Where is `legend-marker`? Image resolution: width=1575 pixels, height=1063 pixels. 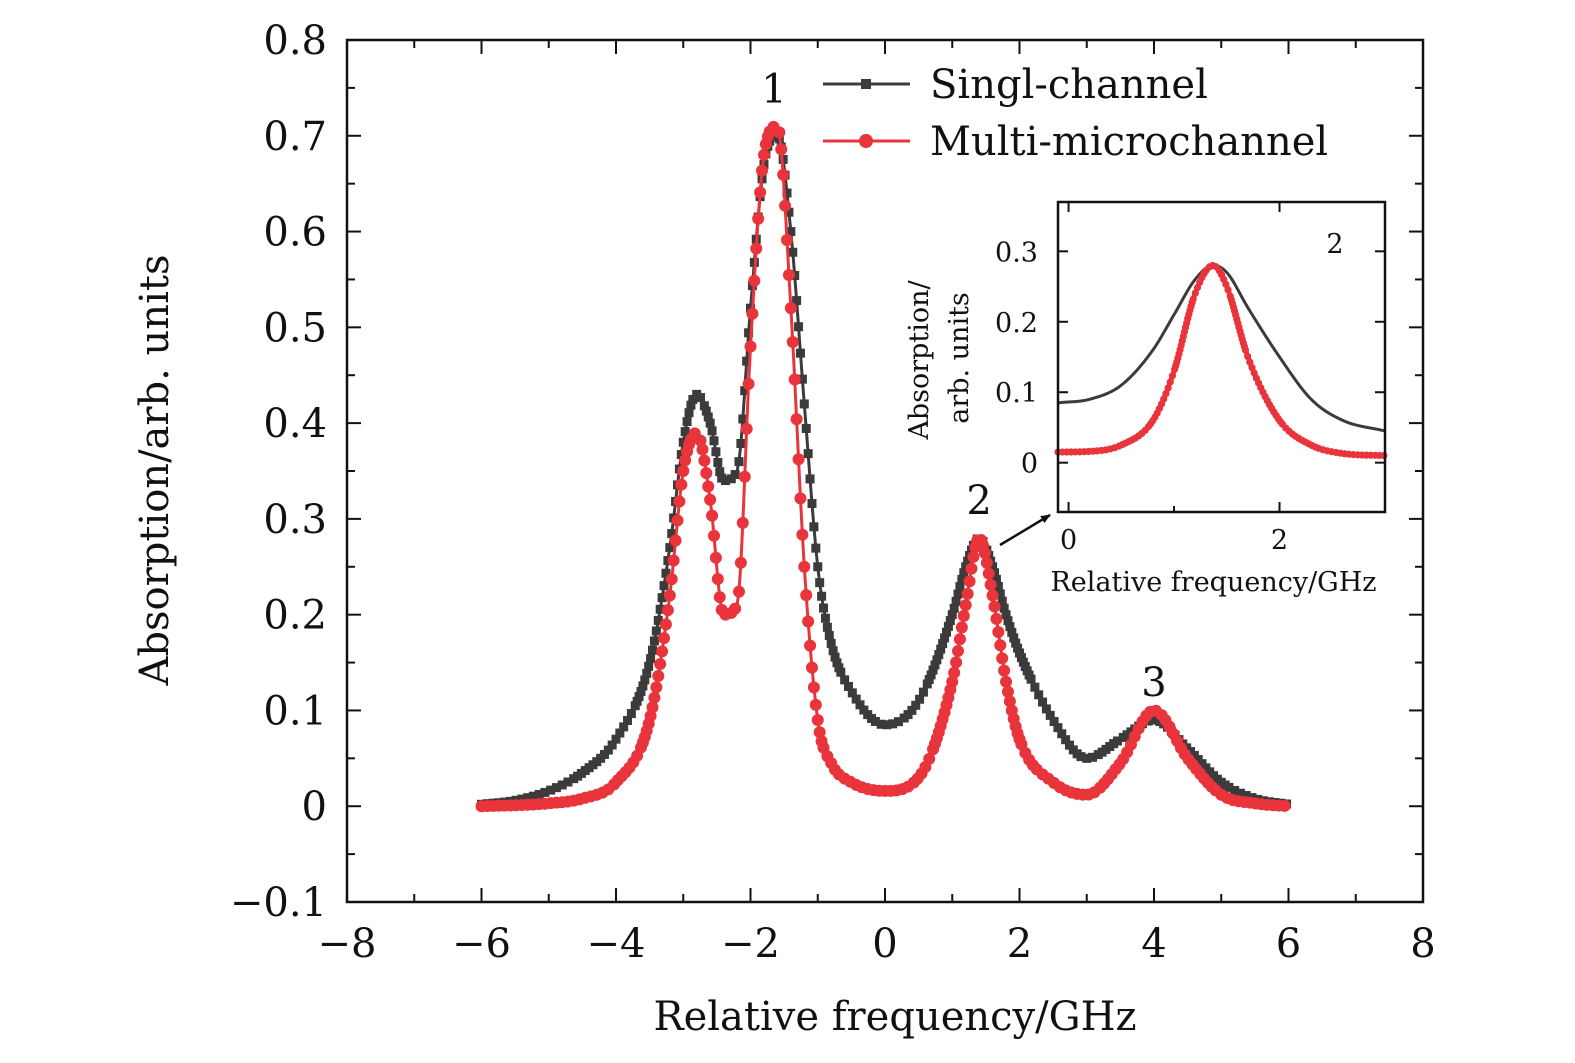
legend-marker is located at coordinates (866, 84).